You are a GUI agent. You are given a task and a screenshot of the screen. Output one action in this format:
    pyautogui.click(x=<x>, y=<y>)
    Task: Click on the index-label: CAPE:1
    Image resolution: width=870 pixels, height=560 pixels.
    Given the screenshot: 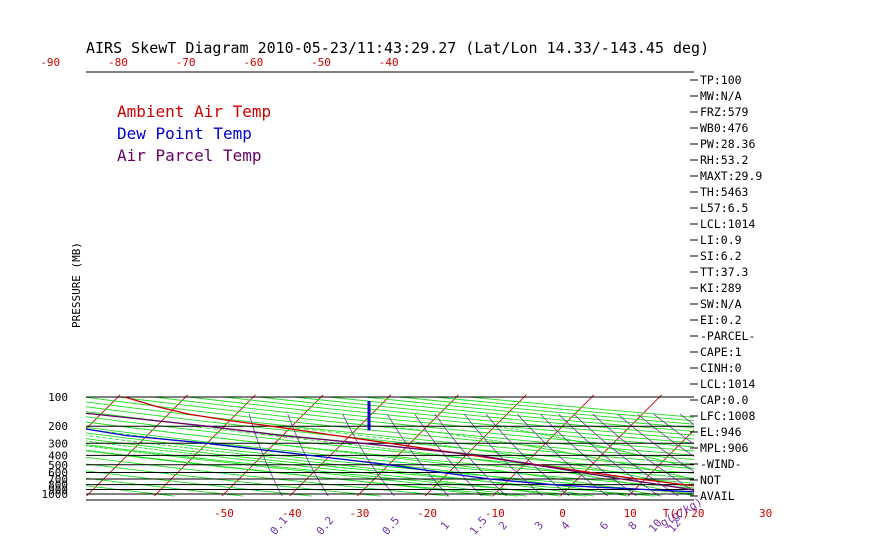 What is the action you would take?
    pyautogui.click(x=721, y=352)
    